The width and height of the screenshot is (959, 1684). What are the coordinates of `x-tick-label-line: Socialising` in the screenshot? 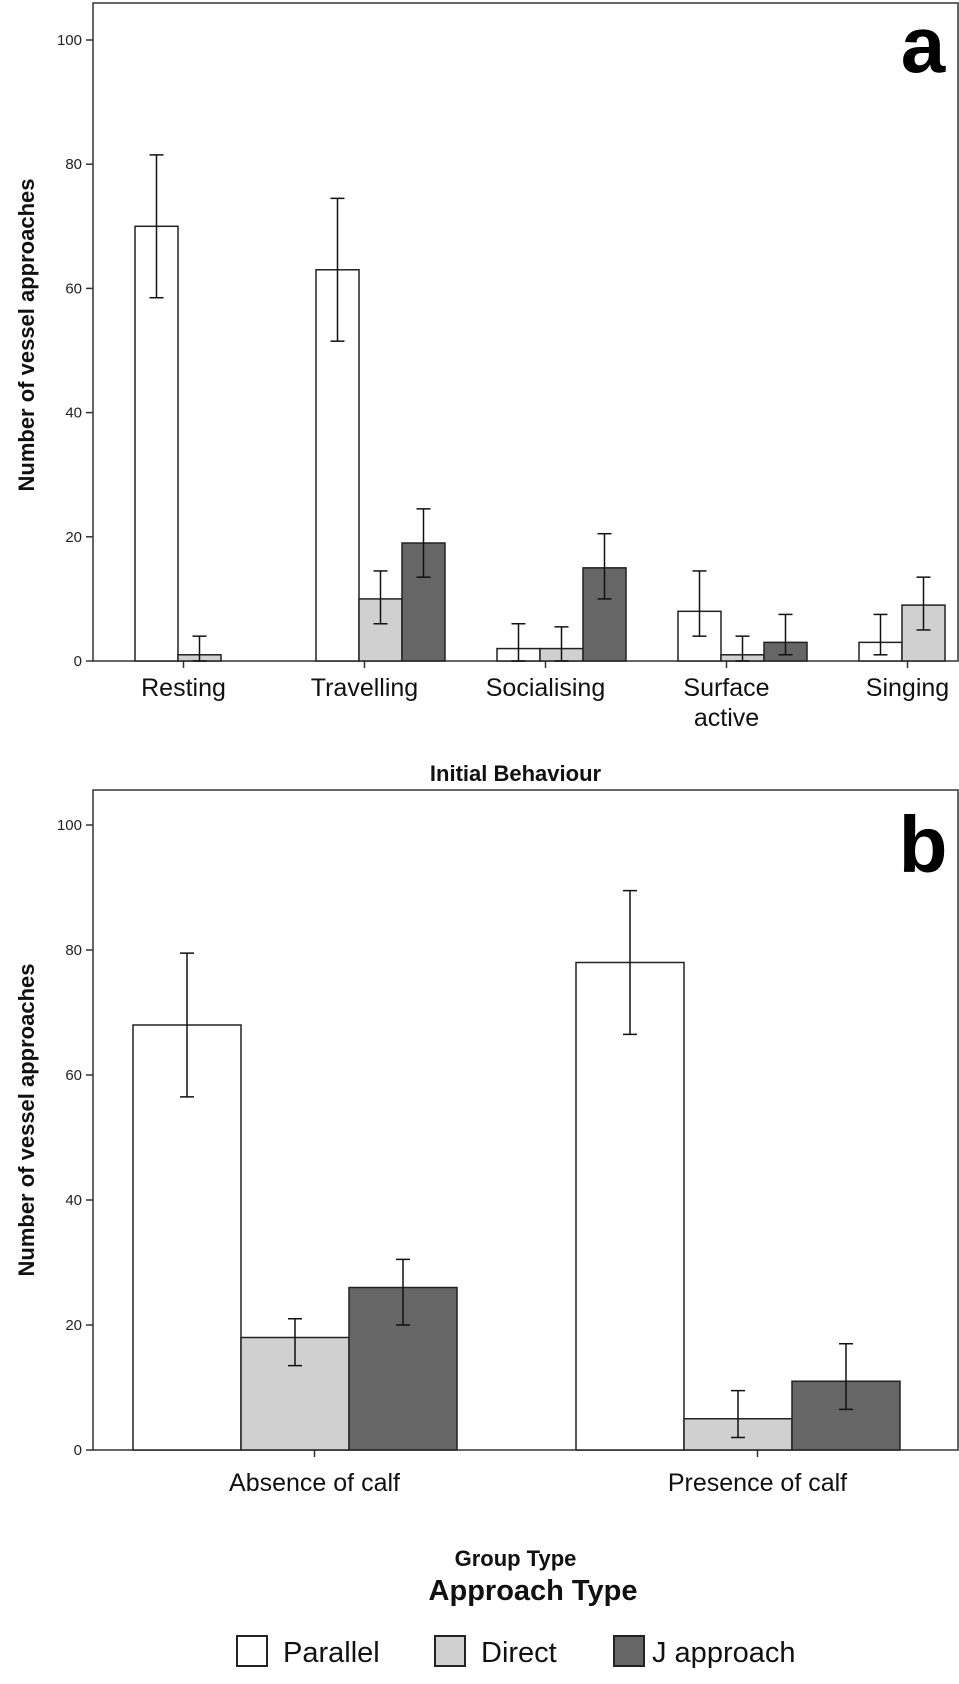 It's located at (546, 688).